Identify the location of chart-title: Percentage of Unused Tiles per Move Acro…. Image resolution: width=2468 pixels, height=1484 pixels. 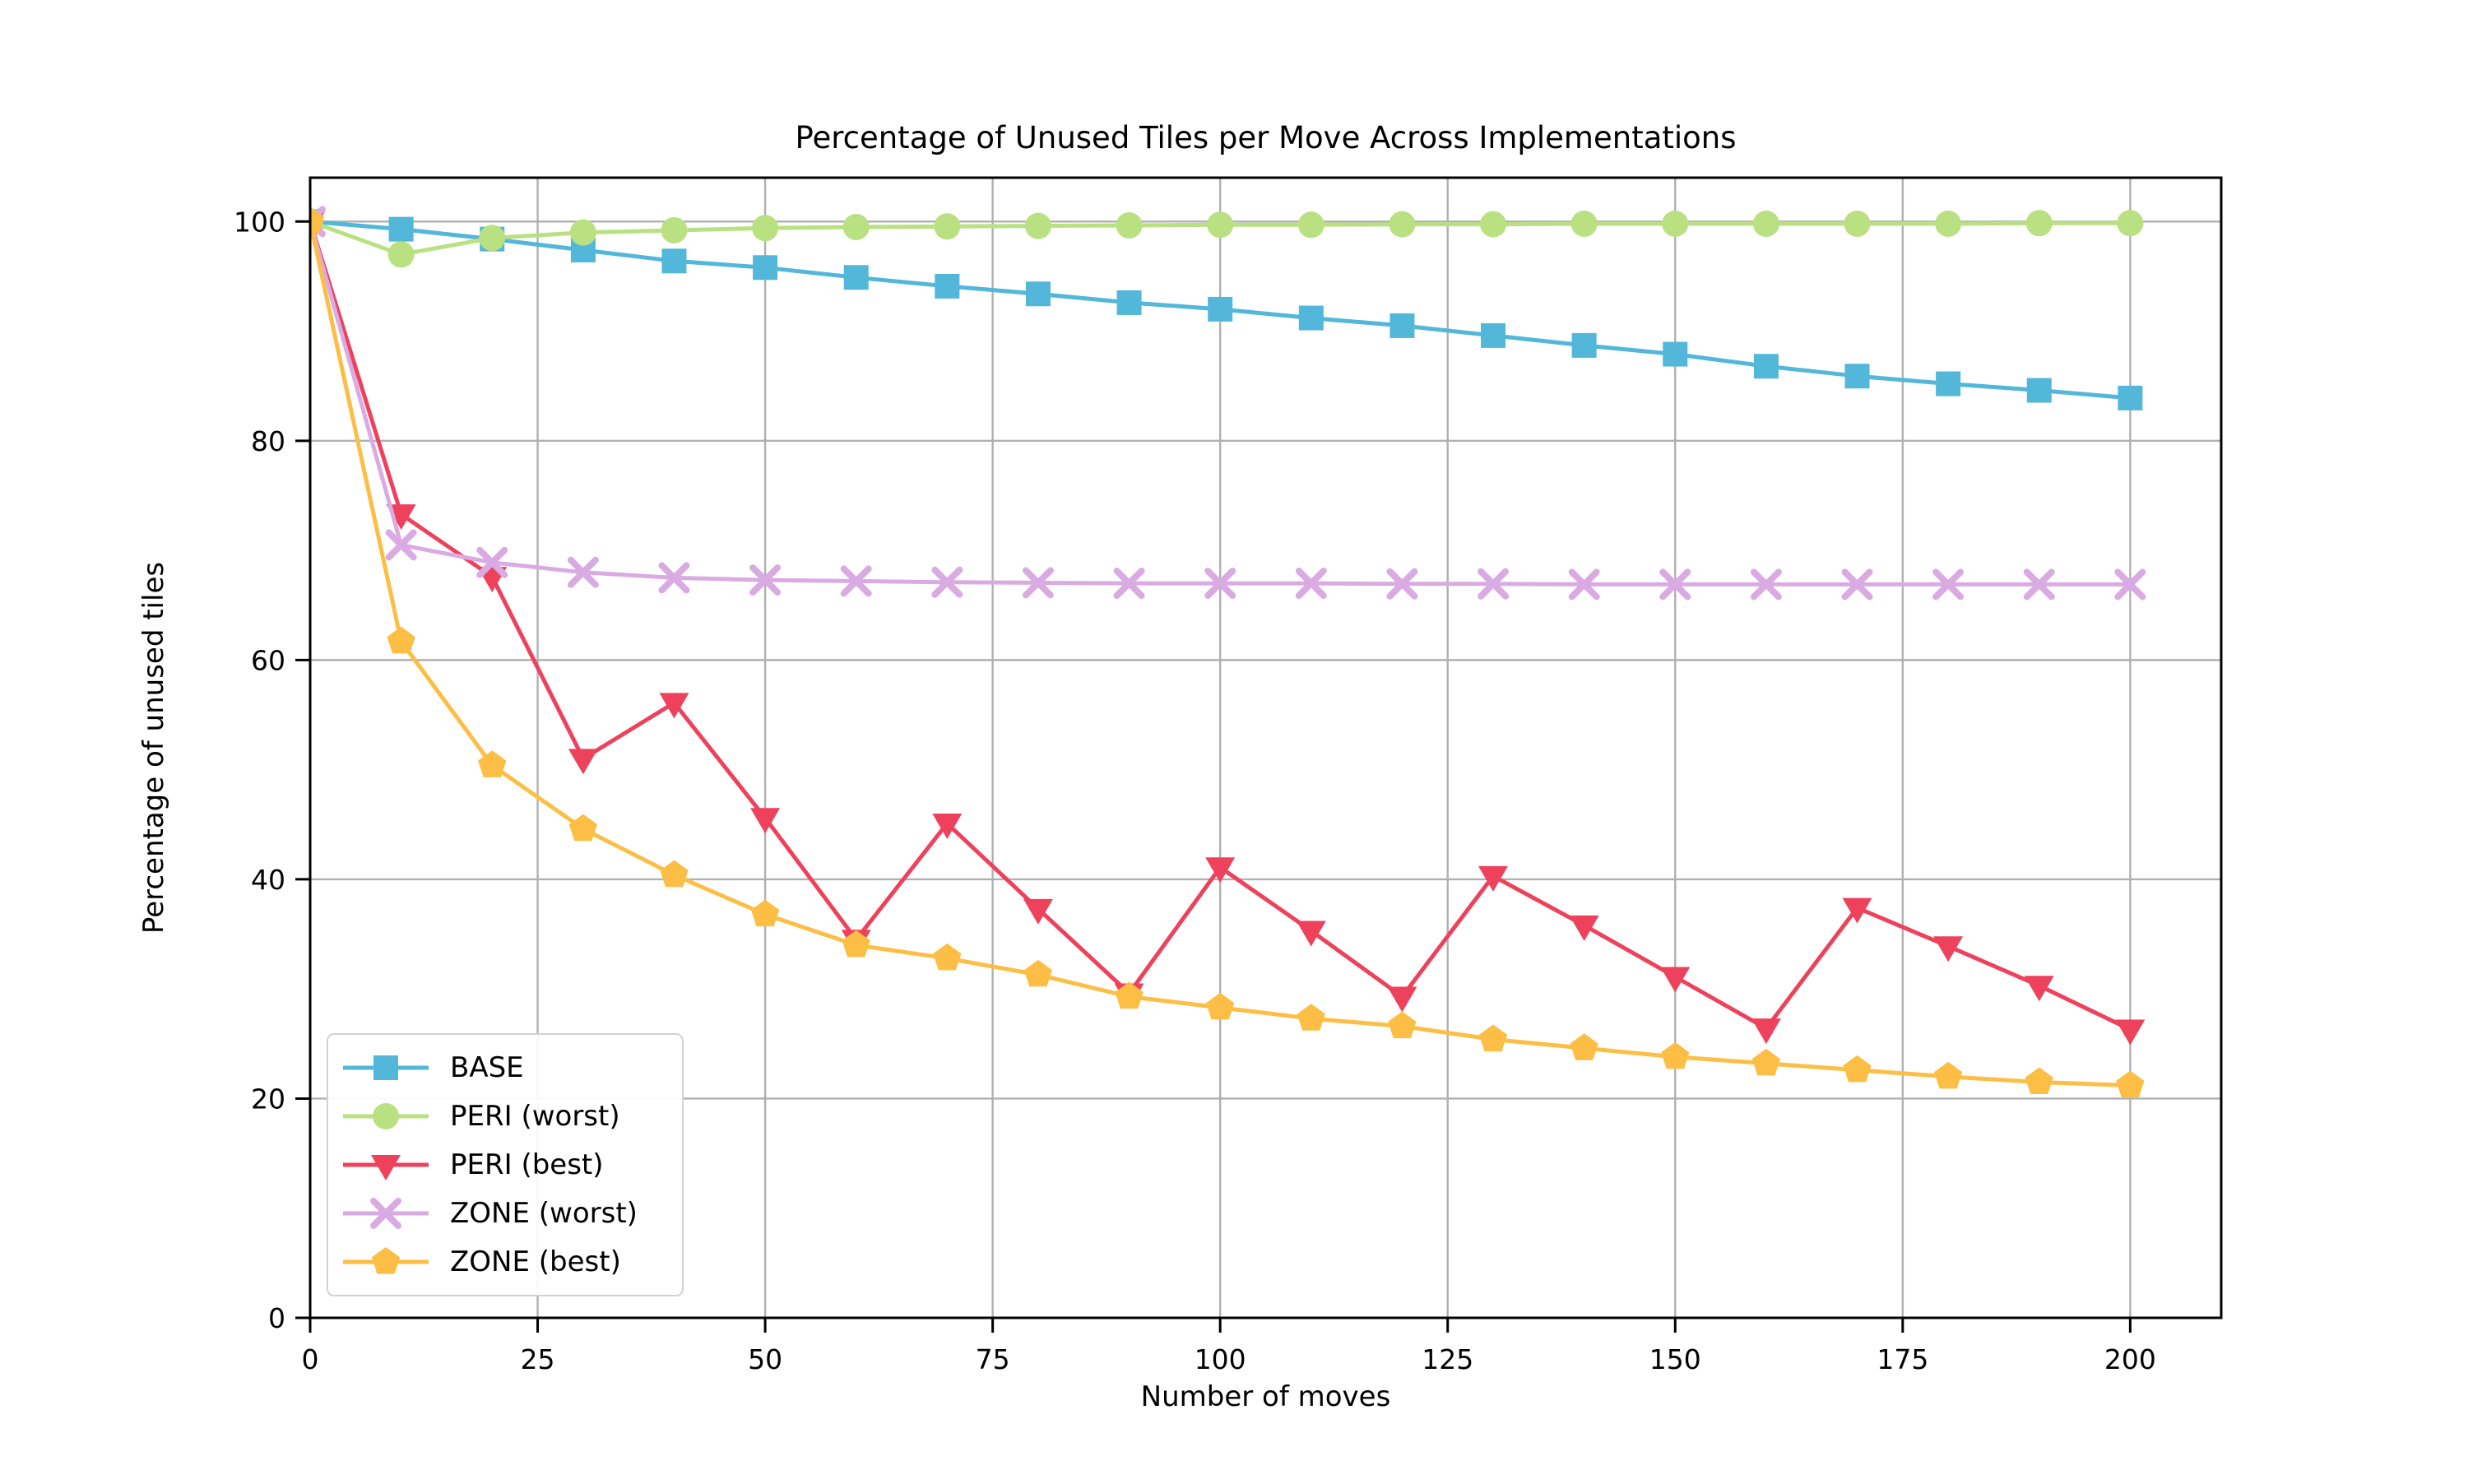
(1266, 137).